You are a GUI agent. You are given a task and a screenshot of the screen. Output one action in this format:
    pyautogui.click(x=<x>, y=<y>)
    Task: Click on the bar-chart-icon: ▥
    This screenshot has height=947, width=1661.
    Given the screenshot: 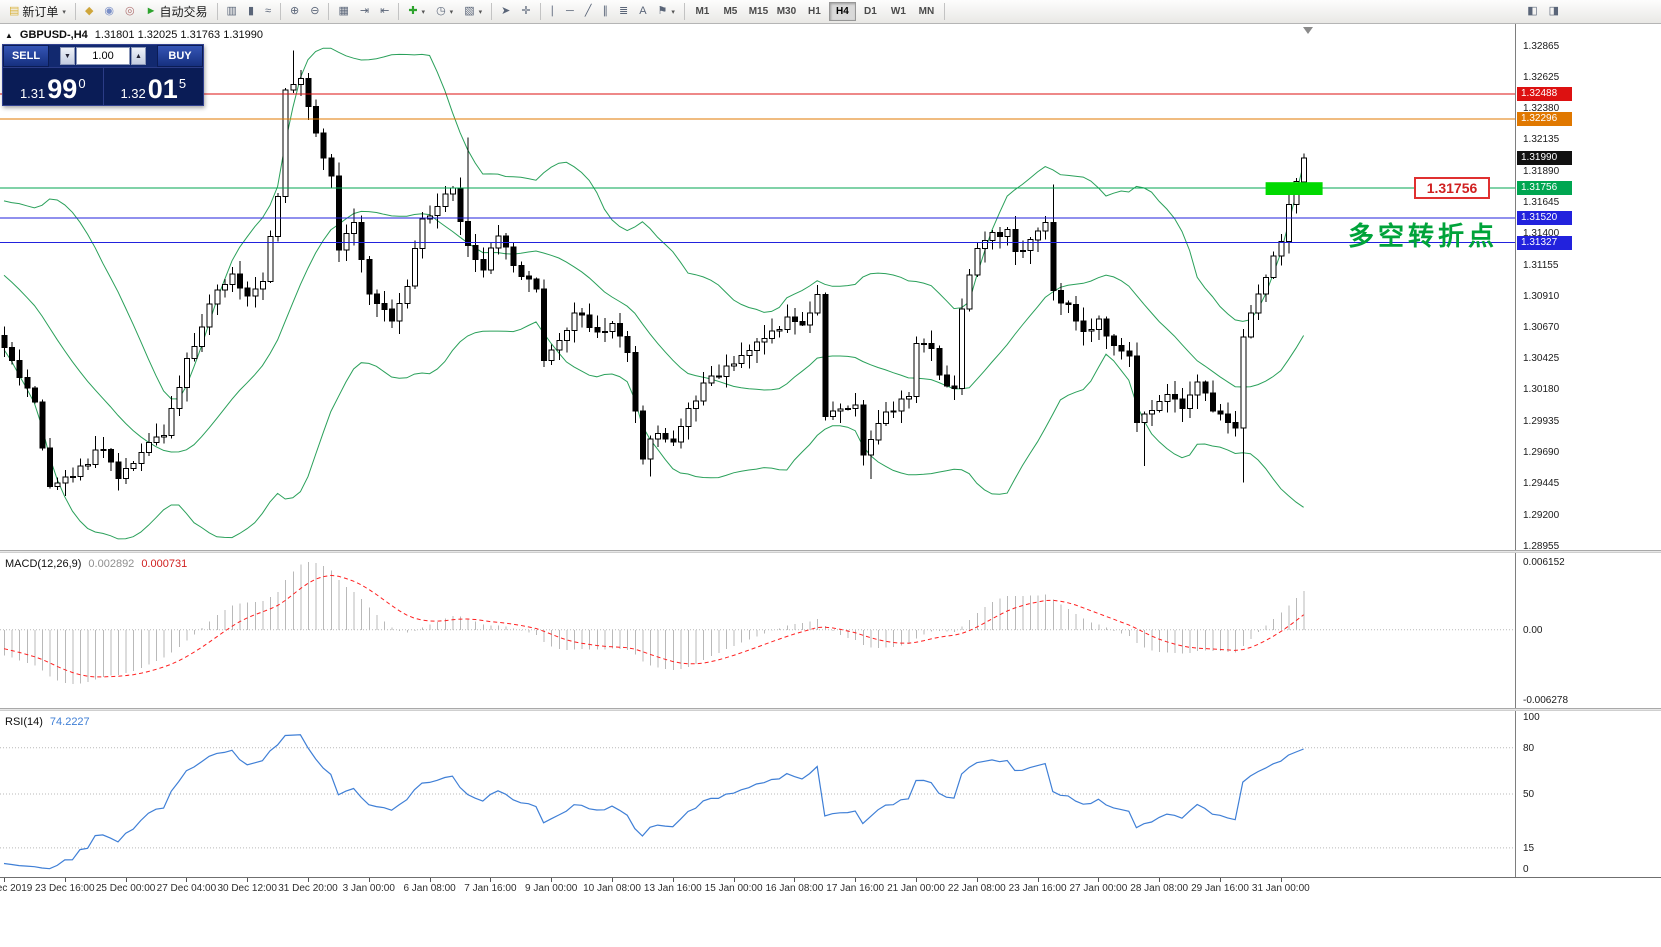 What is the action you would take?
    pyautogui.click(x=232, y=12)
    